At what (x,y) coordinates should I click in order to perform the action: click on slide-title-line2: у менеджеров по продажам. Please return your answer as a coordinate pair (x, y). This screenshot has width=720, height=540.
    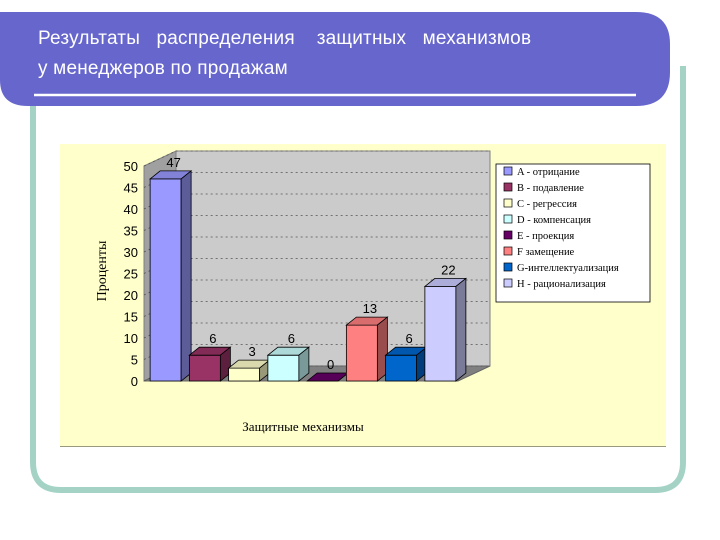
    Looking at the image, I should click on (163, 68).